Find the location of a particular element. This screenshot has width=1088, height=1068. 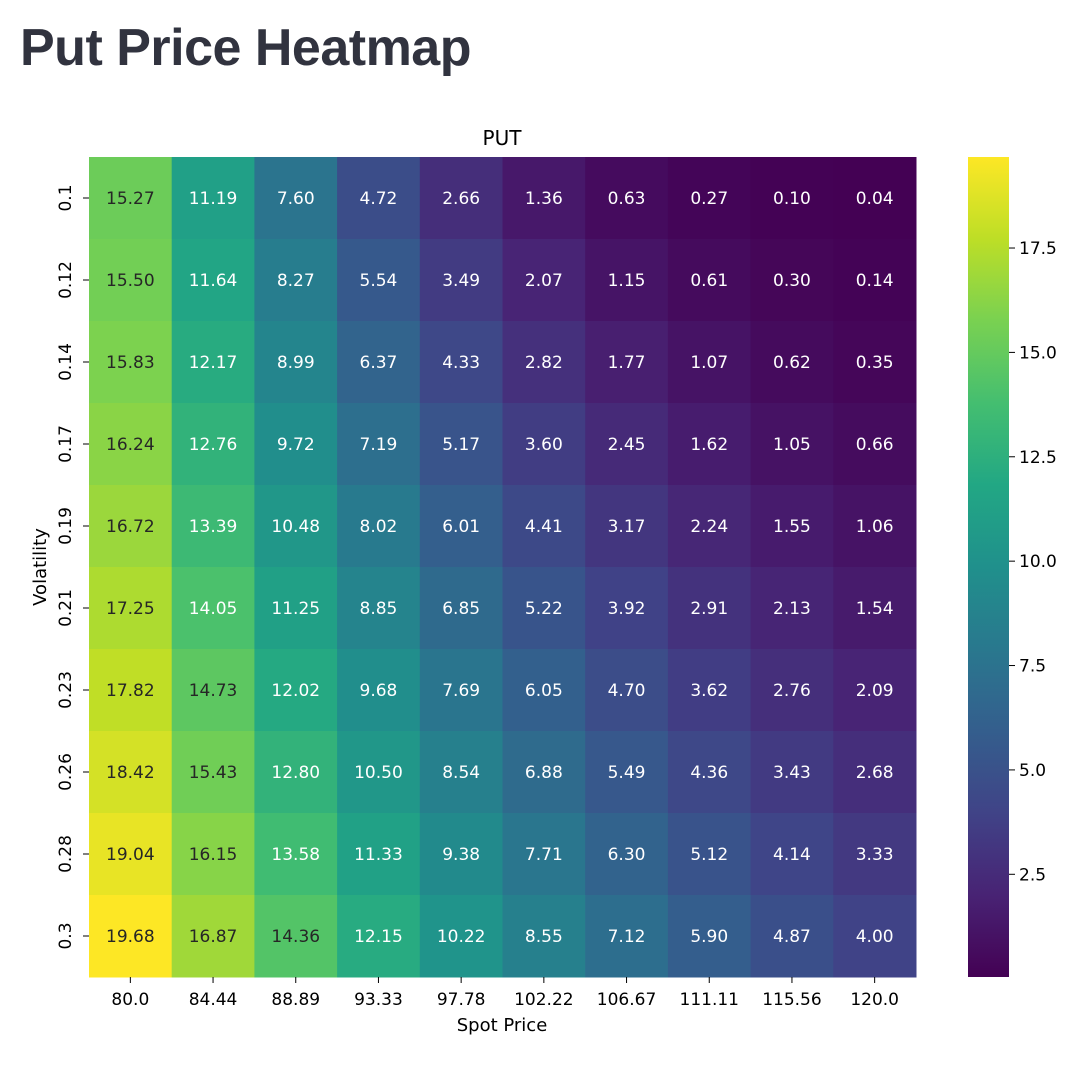

page-title: Put Price Heatmap is located at coordinates (246, 48).